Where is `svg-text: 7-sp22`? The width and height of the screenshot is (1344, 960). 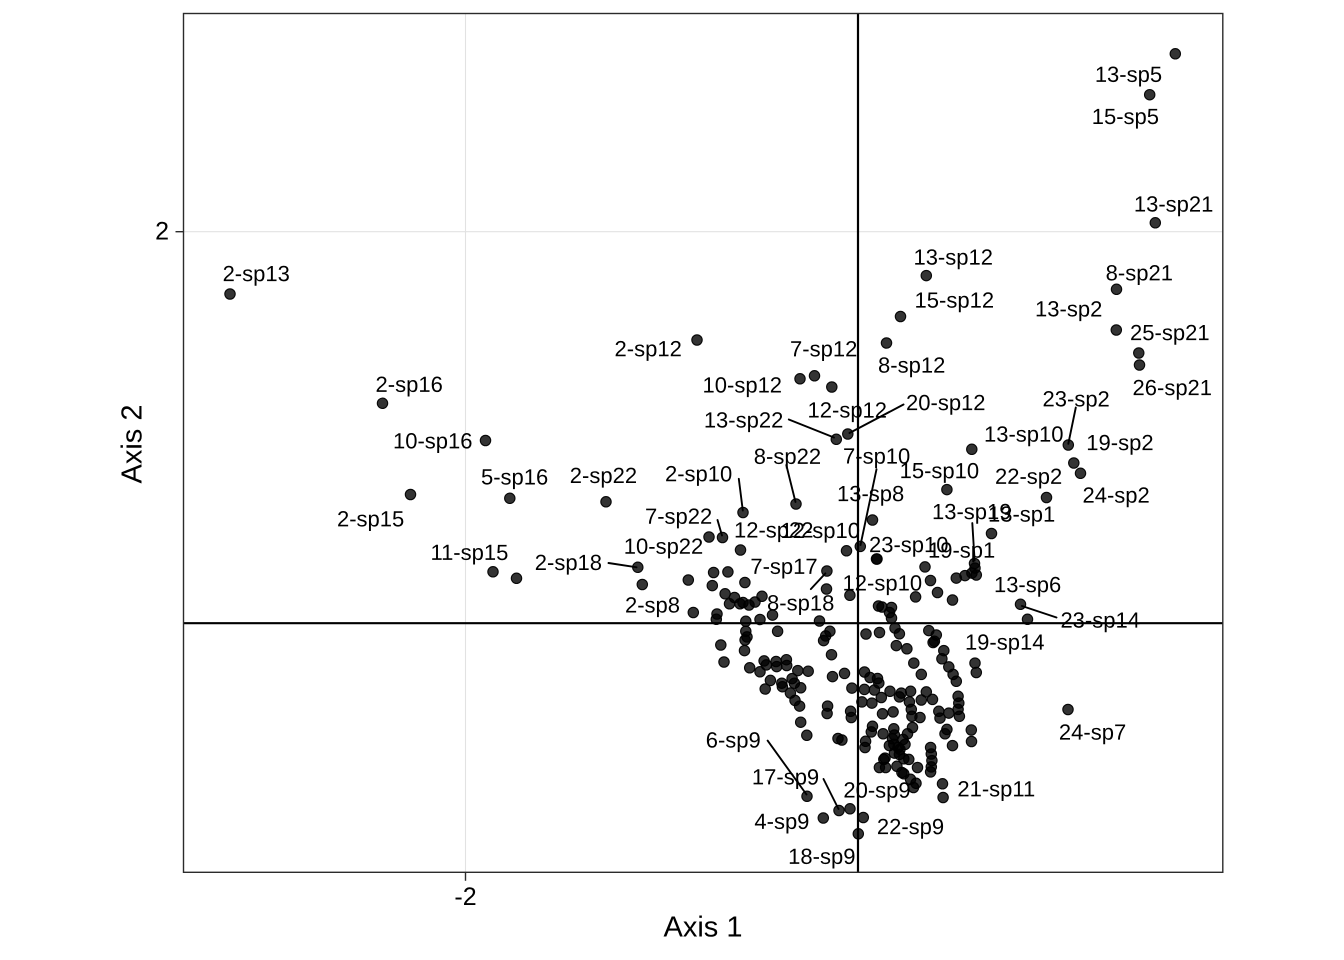 svg-text: 7-sp22 is located at coordinates (678, 516).